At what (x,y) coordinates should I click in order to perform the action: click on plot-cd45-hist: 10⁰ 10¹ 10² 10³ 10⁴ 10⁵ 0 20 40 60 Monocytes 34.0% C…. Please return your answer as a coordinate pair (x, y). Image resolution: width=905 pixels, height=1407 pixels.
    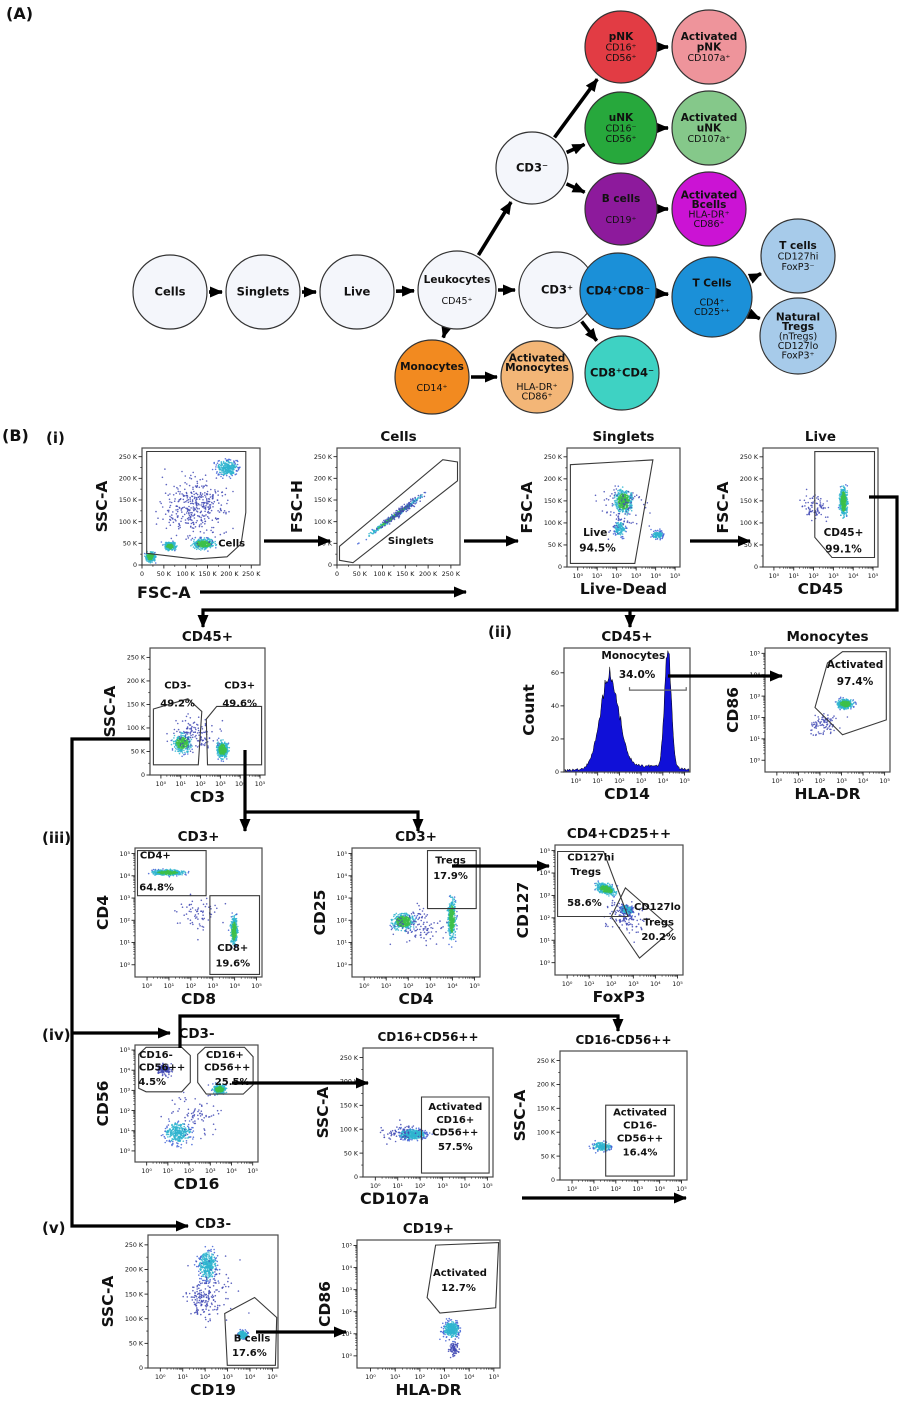
    Looking at the image, I should click on (605, 716).